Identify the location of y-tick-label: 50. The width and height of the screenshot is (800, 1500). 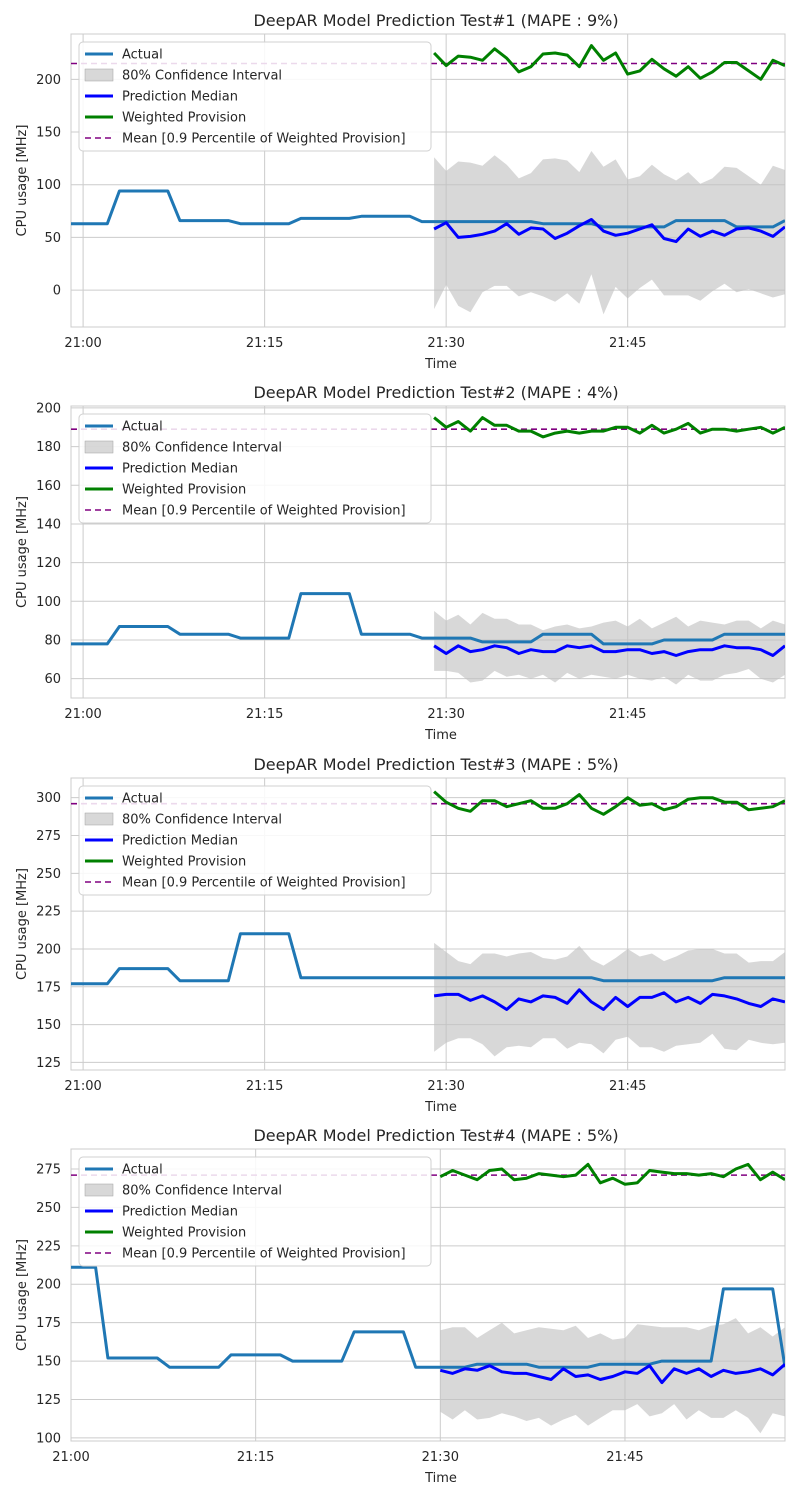
(52, 238).